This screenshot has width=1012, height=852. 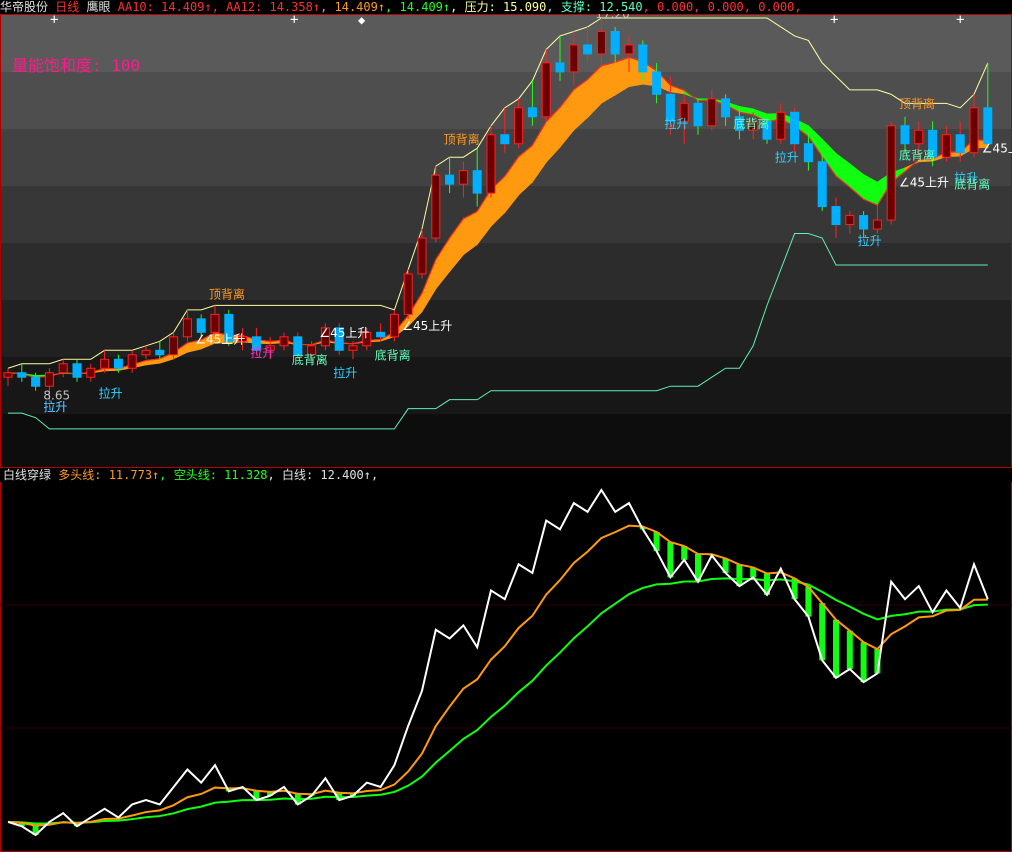 I want to click on value-3: , 14.409↑, so click(x=353, y=7).